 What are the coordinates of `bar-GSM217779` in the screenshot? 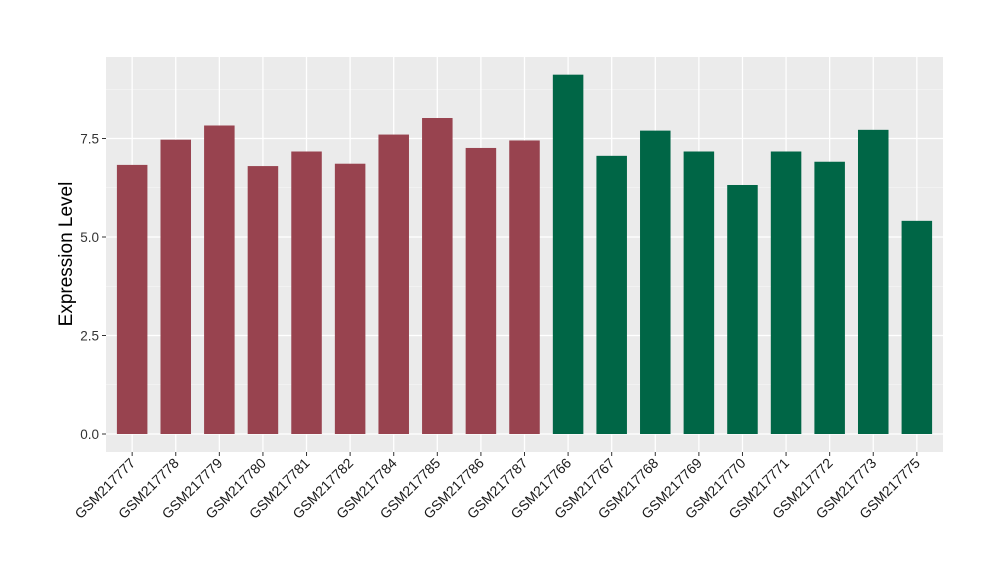 It's located at (219, 280).